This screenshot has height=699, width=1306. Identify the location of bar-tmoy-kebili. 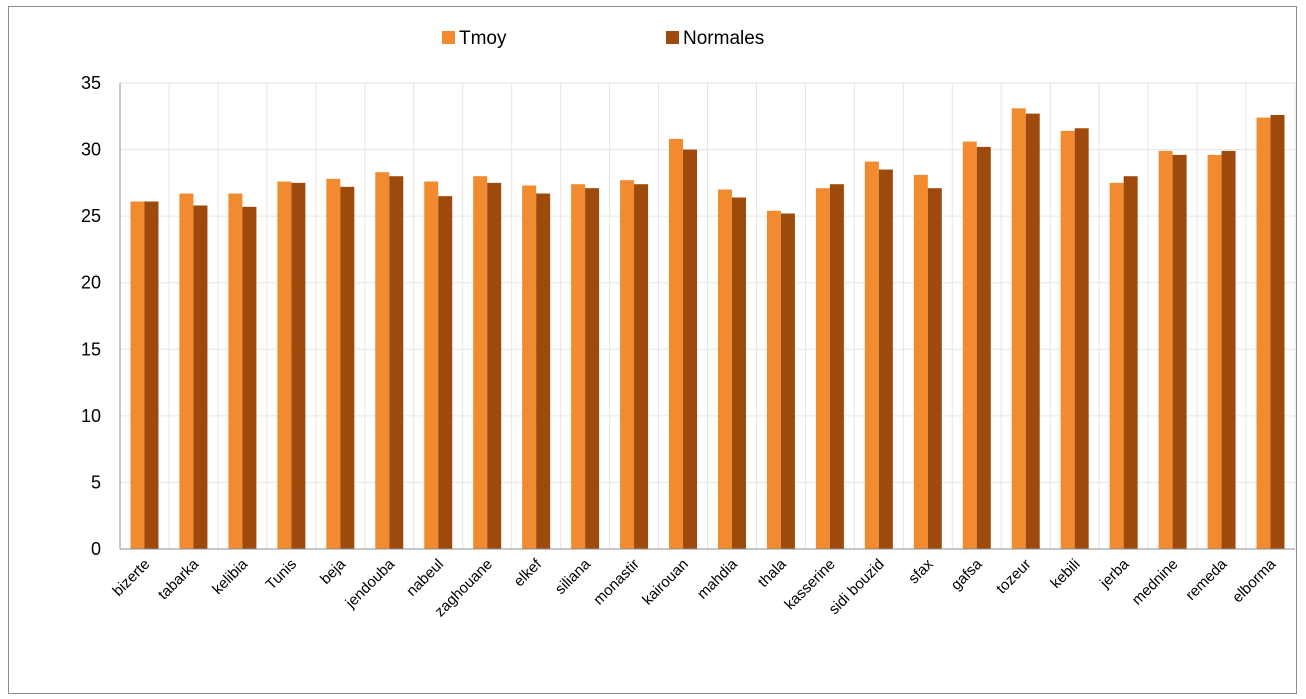
(1067, 339).